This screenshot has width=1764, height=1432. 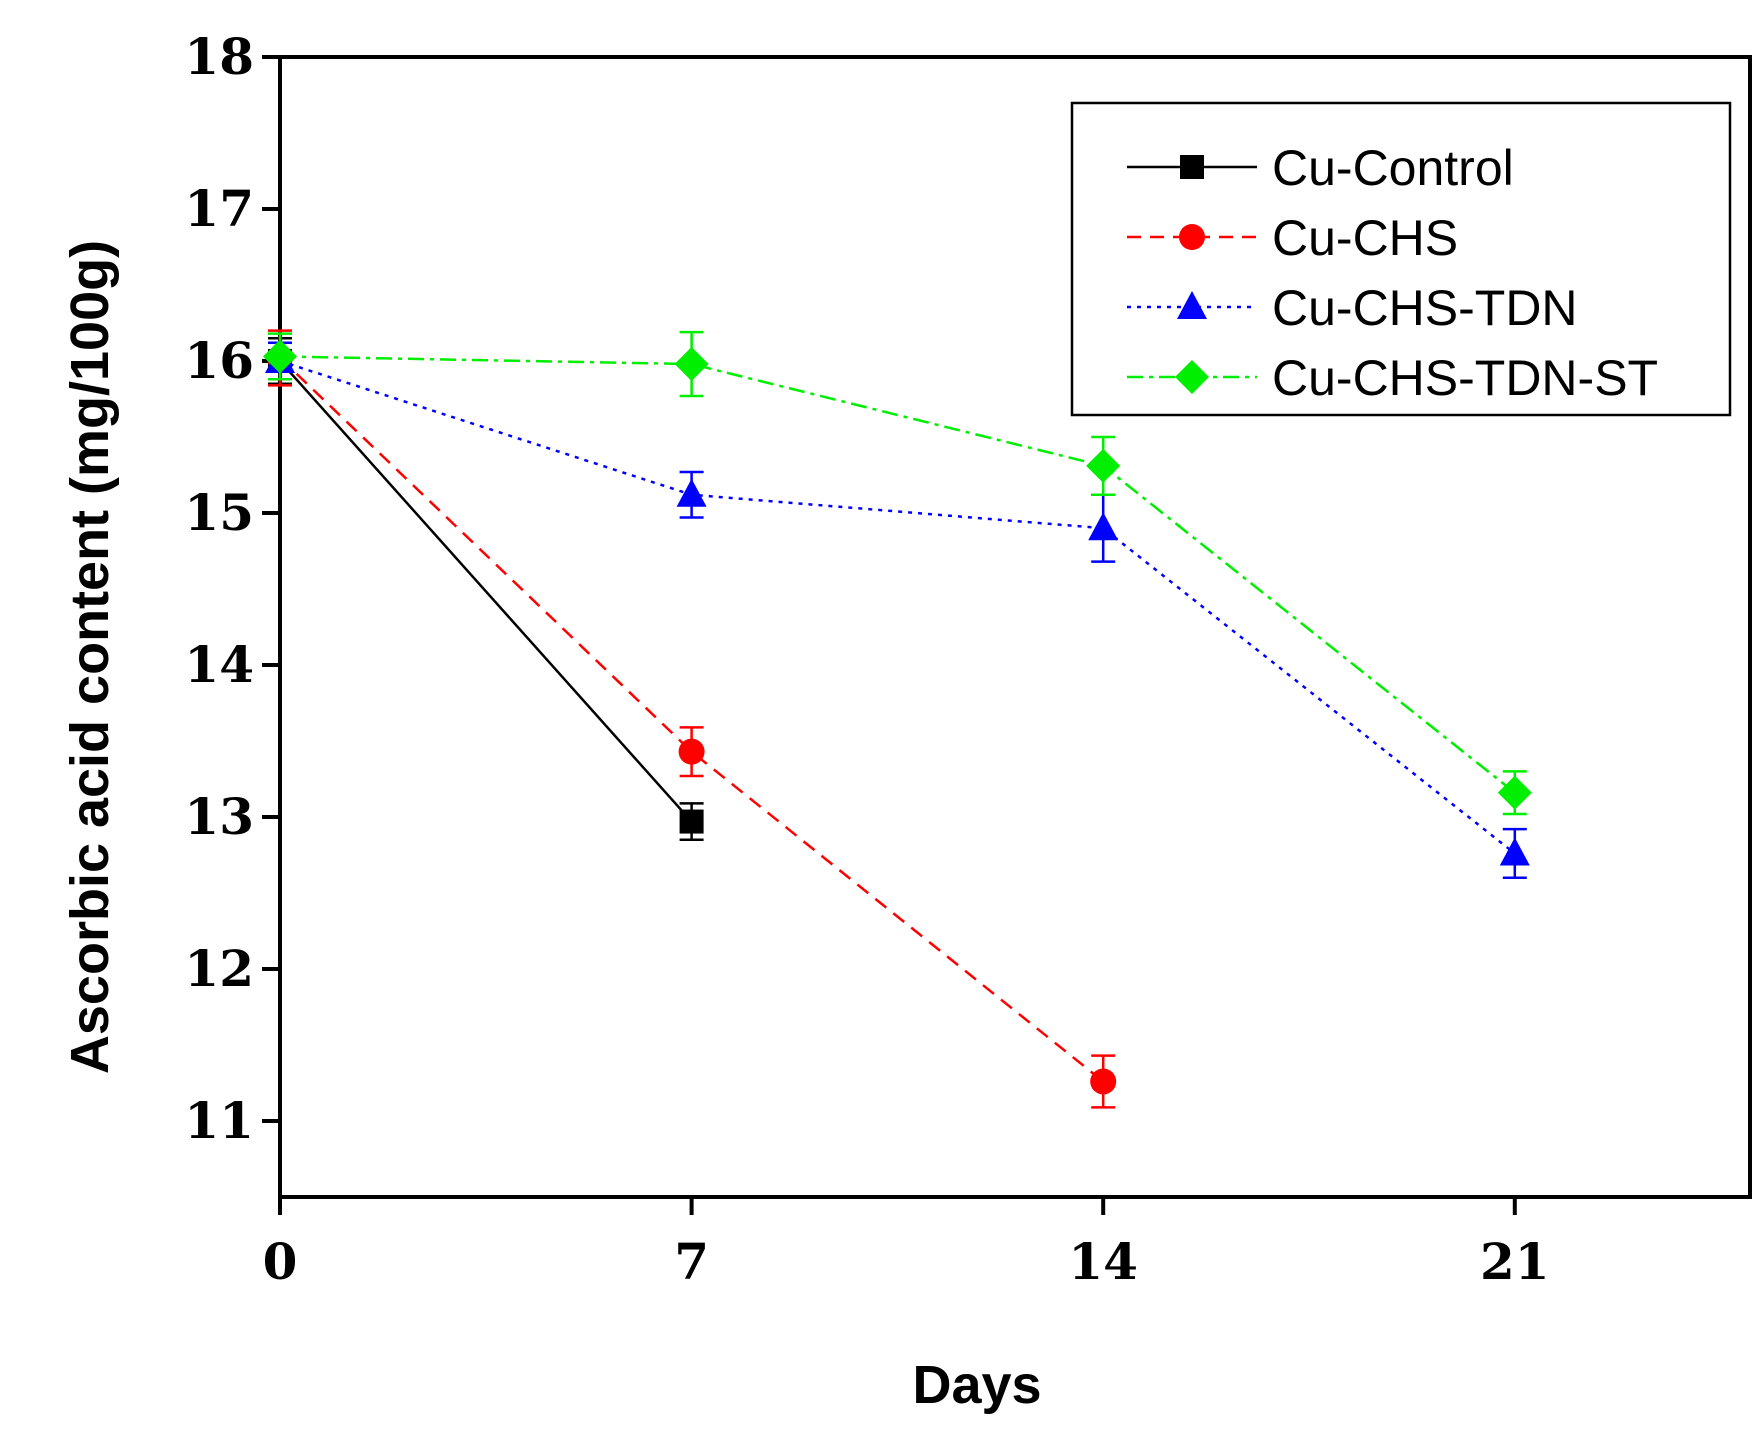 I want to click on x-axis-title: Days, so click(x=976, y=1385).